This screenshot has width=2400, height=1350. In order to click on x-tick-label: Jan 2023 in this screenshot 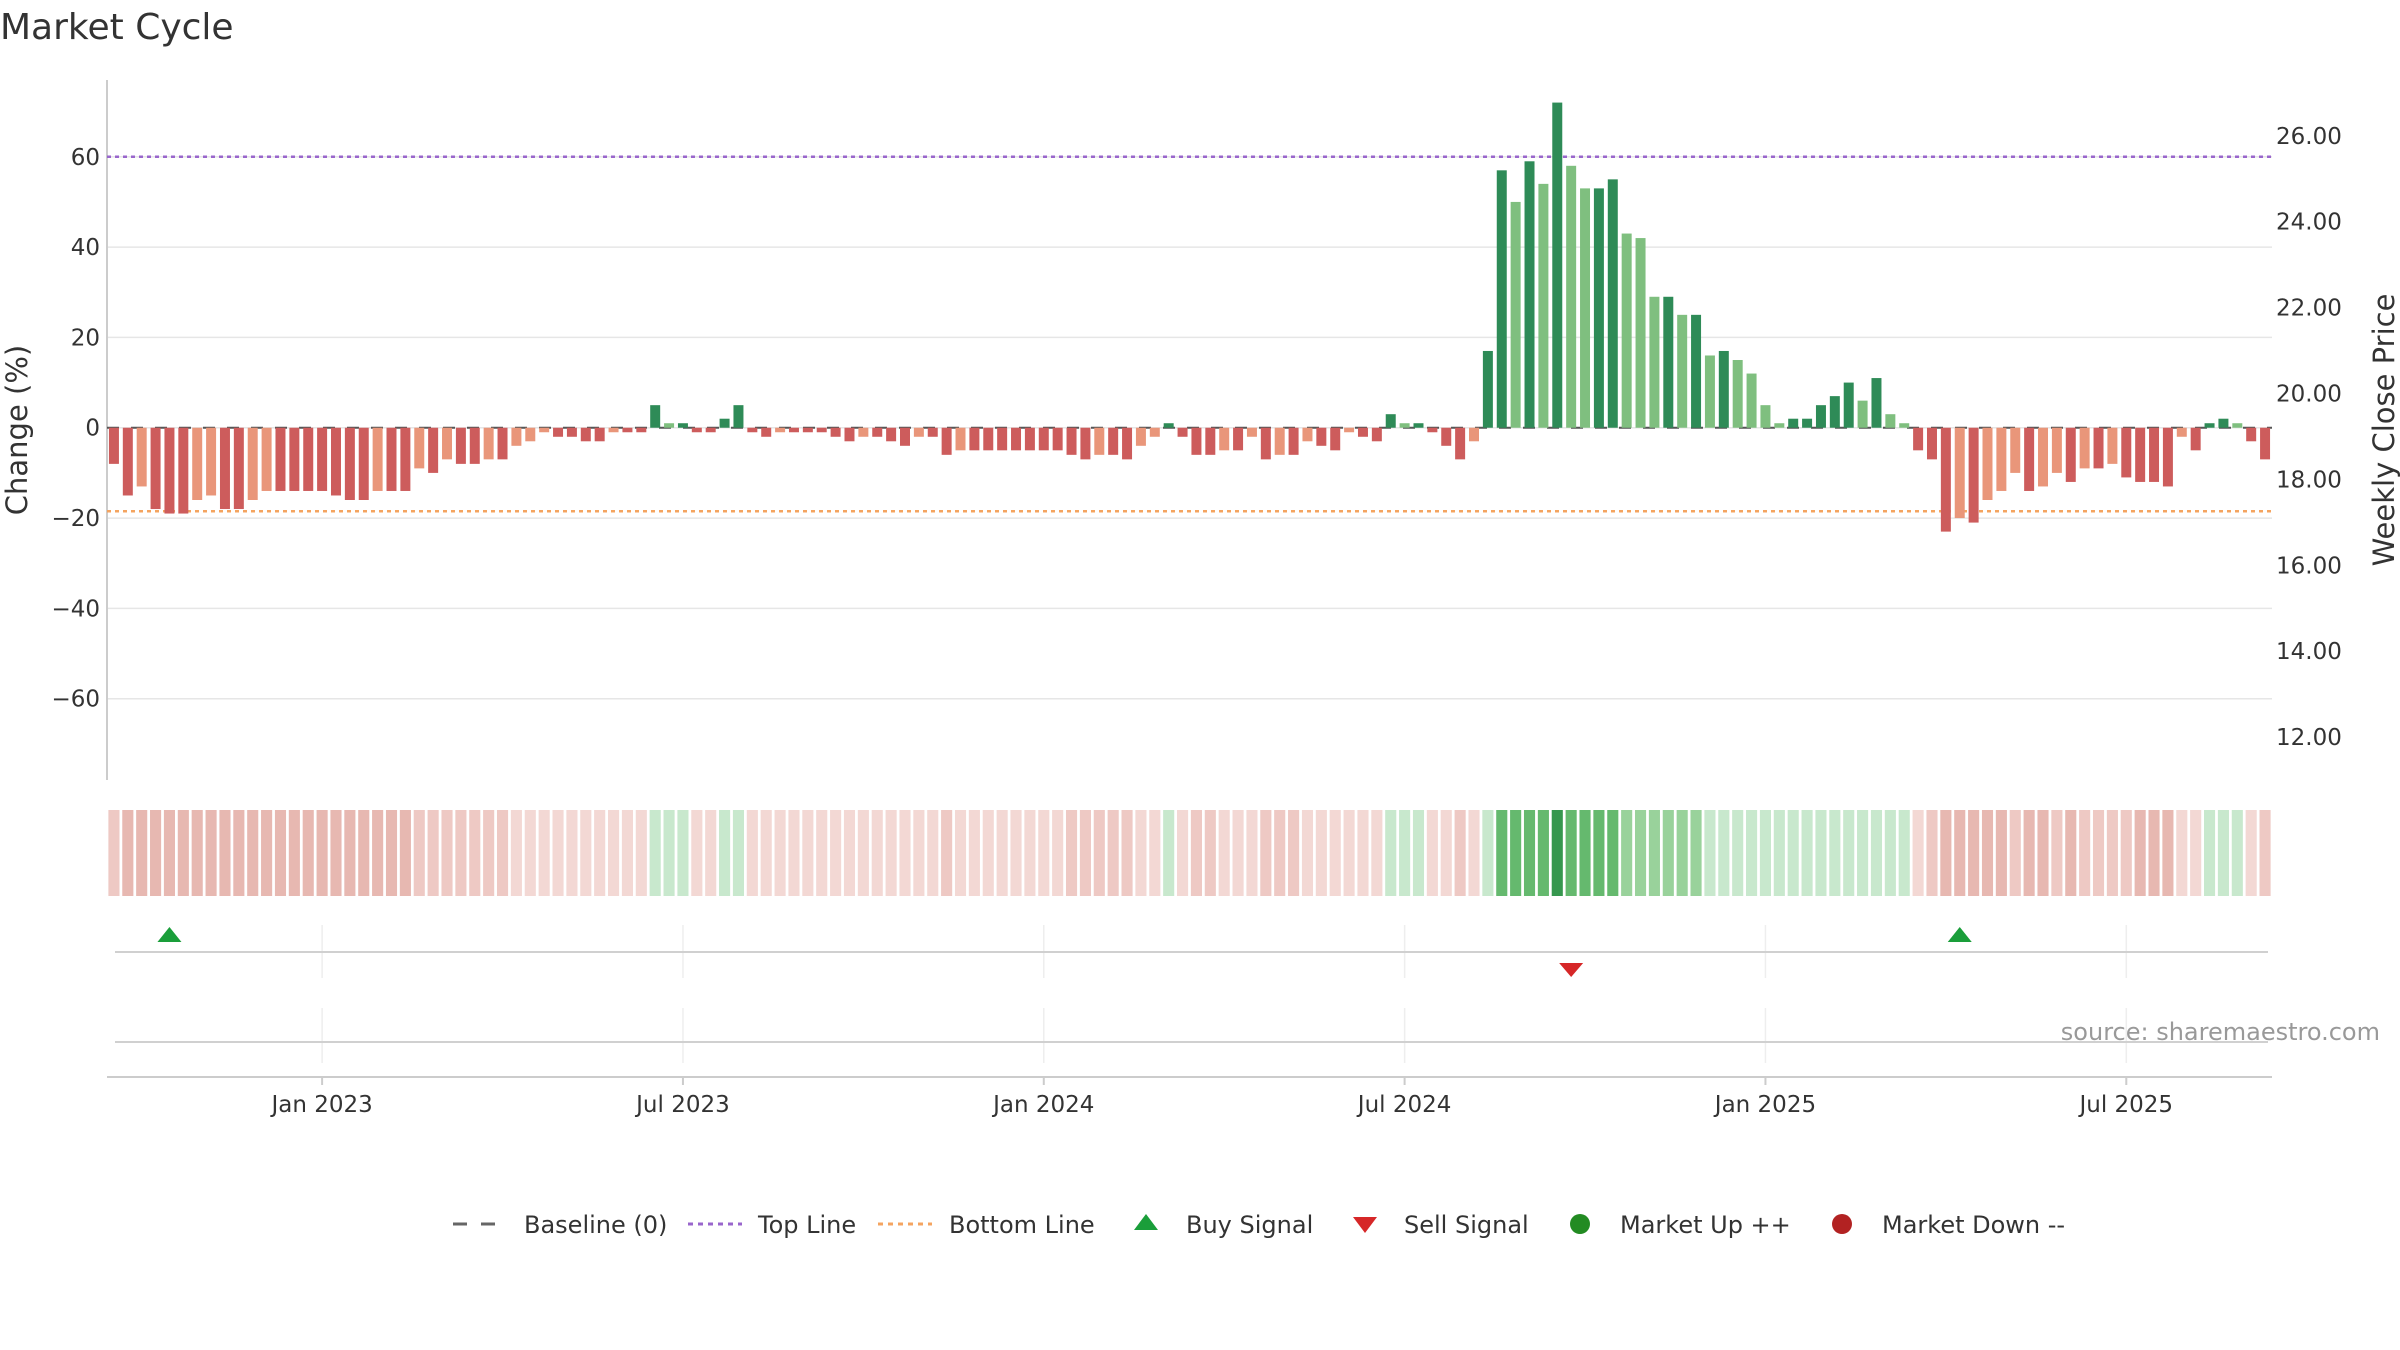, I will do `click(320, 1105)`.